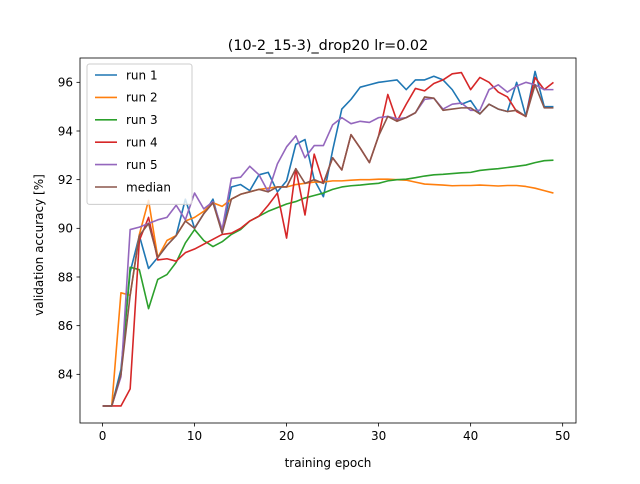 Image resolution: width=640 pixels, height=484 pixels. Describe the element at coordinates (286, 436) in the screenshot. I see `x-tick-label: 20` at that location.